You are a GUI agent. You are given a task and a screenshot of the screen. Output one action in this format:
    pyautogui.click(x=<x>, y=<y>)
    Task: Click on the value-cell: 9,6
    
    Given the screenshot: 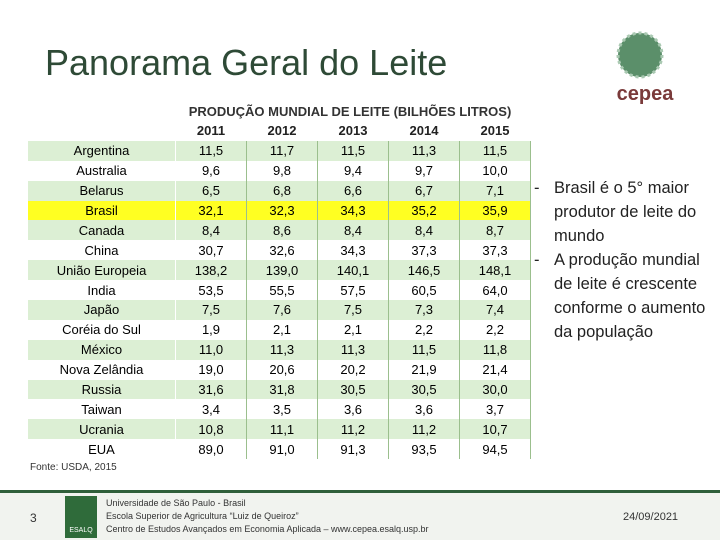 What is the action you would take?
    pyautogui.click(x=211, y=170)
    